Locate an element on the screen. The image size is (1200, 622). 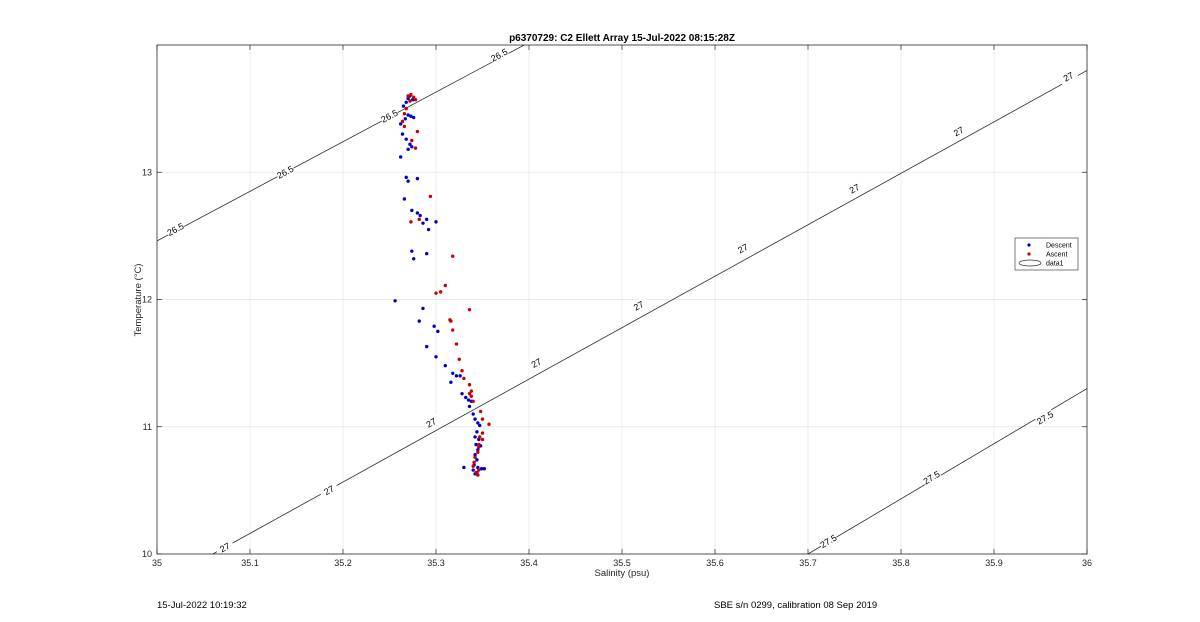
y-tick-label: 13 is located at coordinates (147, 172).